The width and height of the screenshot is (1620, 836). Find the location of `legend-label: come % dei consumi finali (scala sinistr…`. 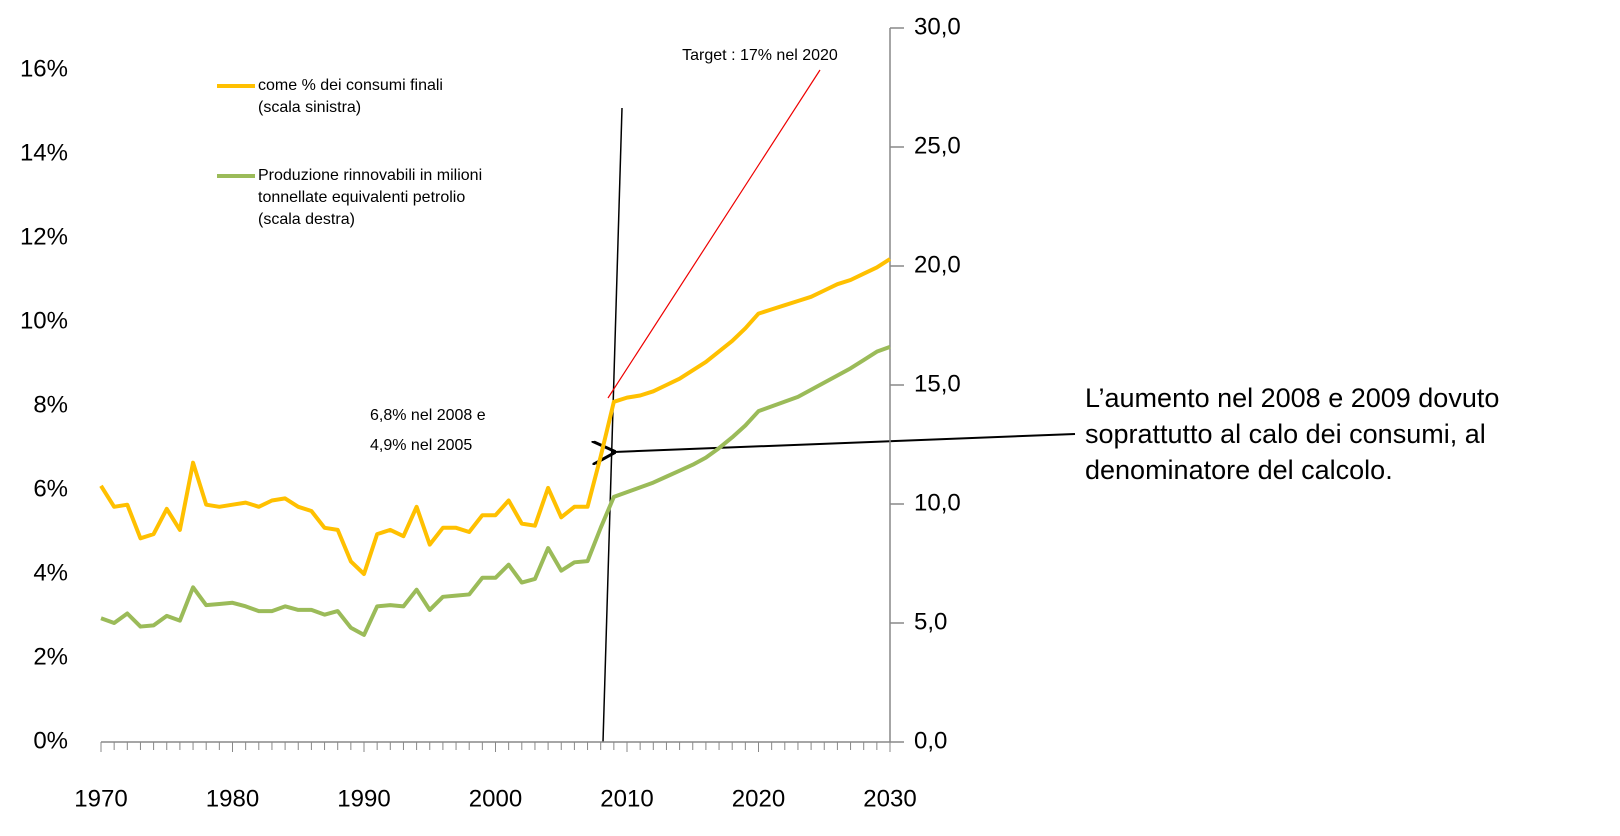

legend-label: come % dei consumi finali (scala sinistr… is located at coordinates (350, 96).